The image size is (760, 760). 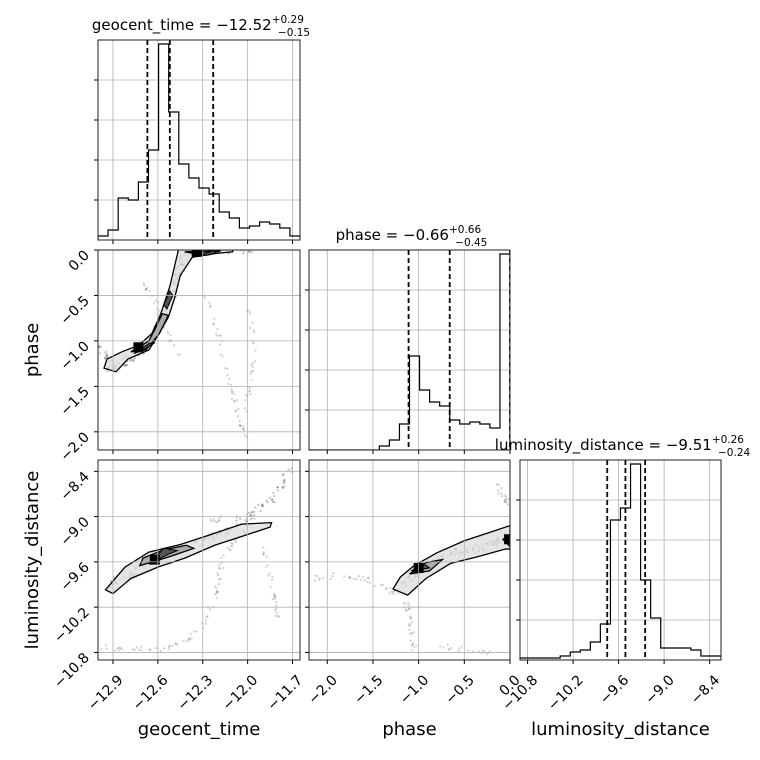 What do you see at coordinates (412, 236) in the screenshot?
I see `title-phase: phase = −0.66+0.66 −0.45` at bounding box center [412, 236].